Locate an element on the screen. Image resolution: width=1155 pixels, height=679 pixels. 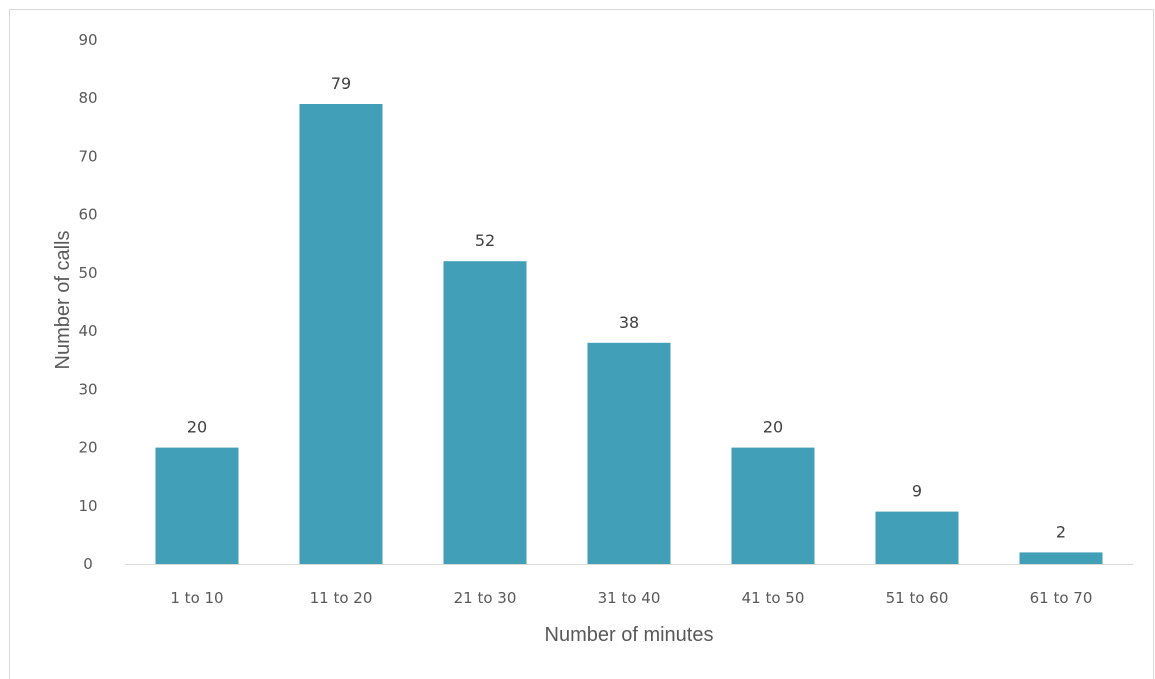
data-label-1: 20 is located at coordinates (197, 427).